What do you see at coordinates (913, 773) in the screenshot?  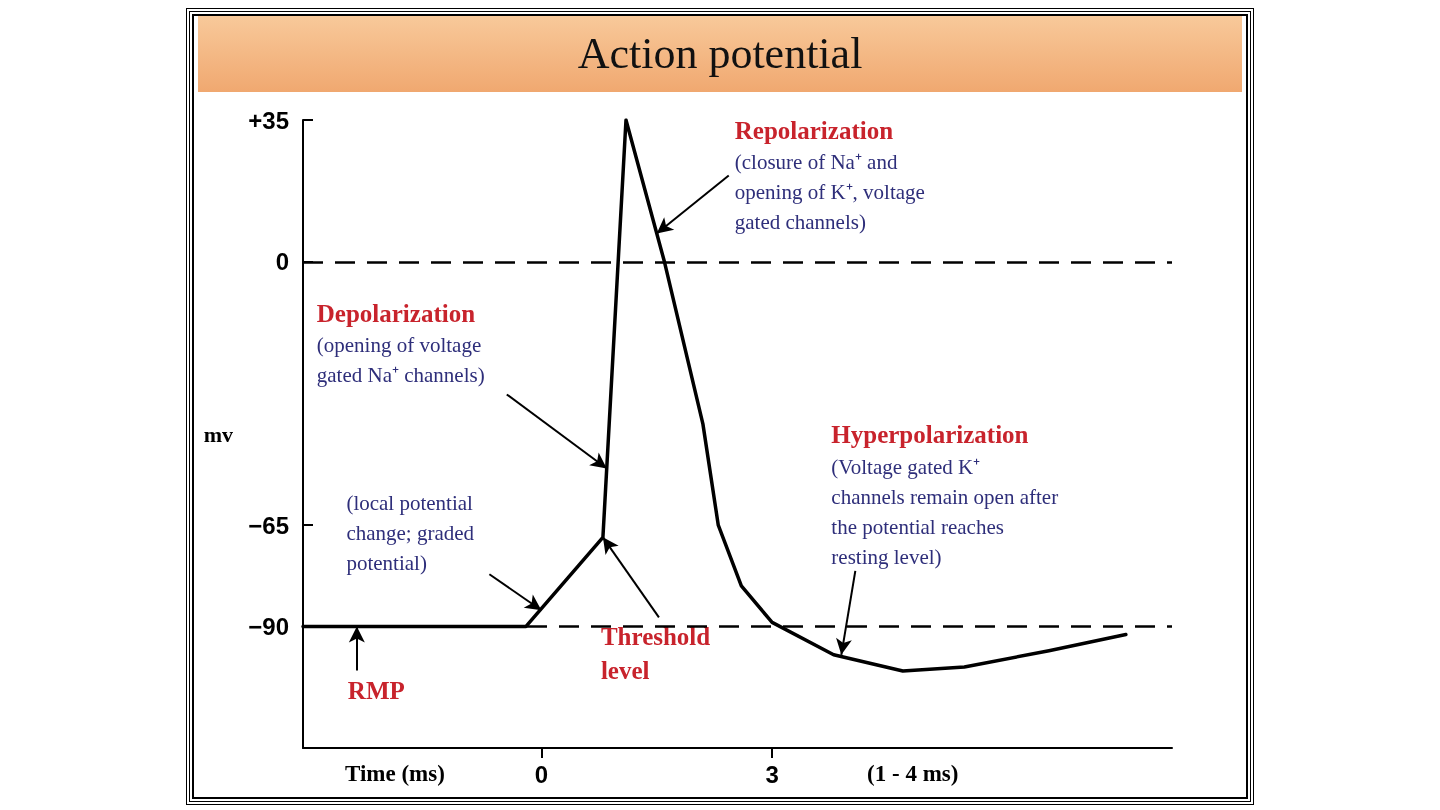 I see `text: (1 - 4 ms)` at bounding box center [913, 773].